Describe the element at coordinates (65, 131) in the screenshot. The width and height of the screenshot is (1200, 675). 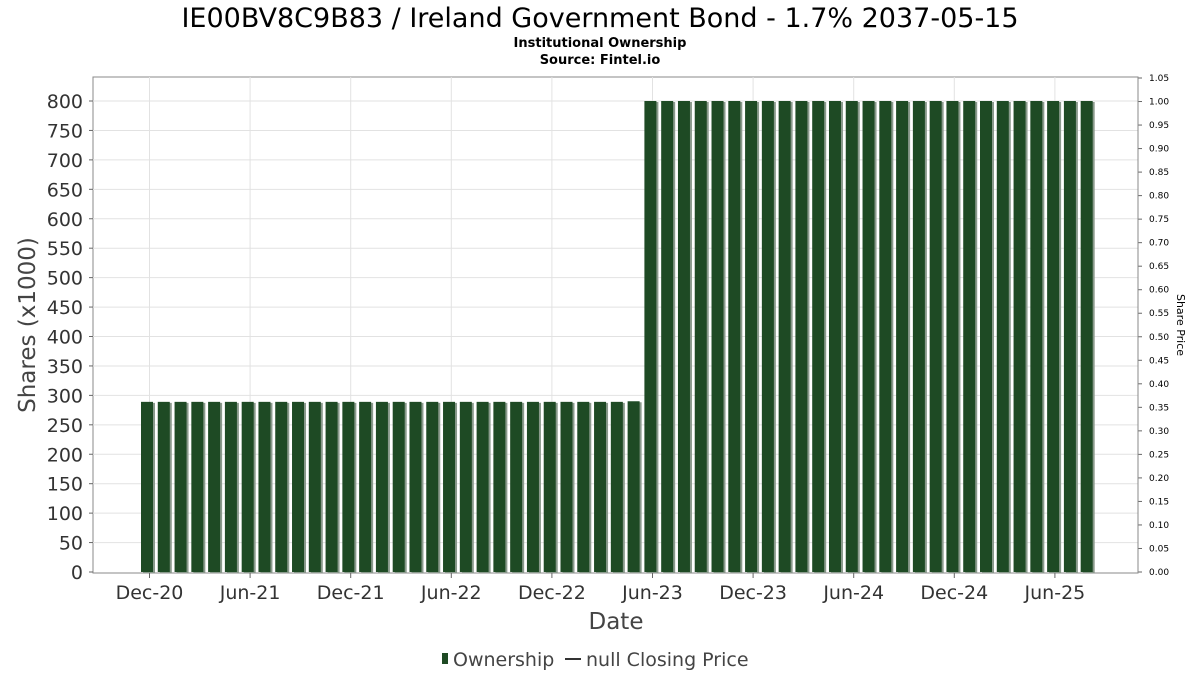
I see `y-tick-label: 750` at that location.